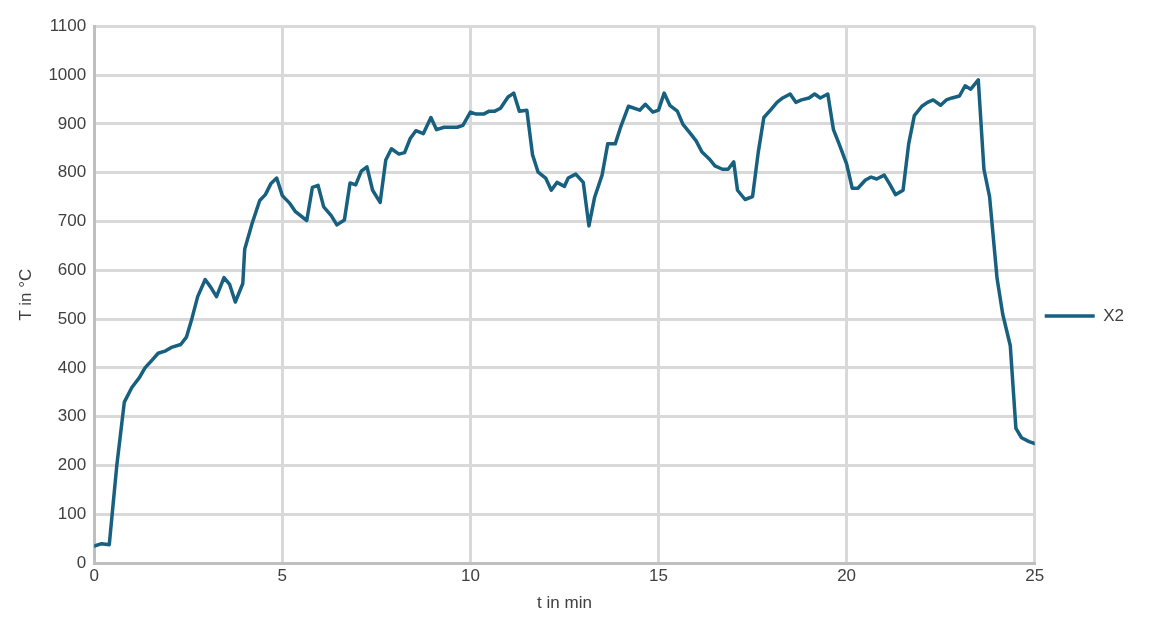  What do you see at coordinates (470, 576) in the screenshot?
I see `x-tick-label: 10` at bounding box center [470, 576].